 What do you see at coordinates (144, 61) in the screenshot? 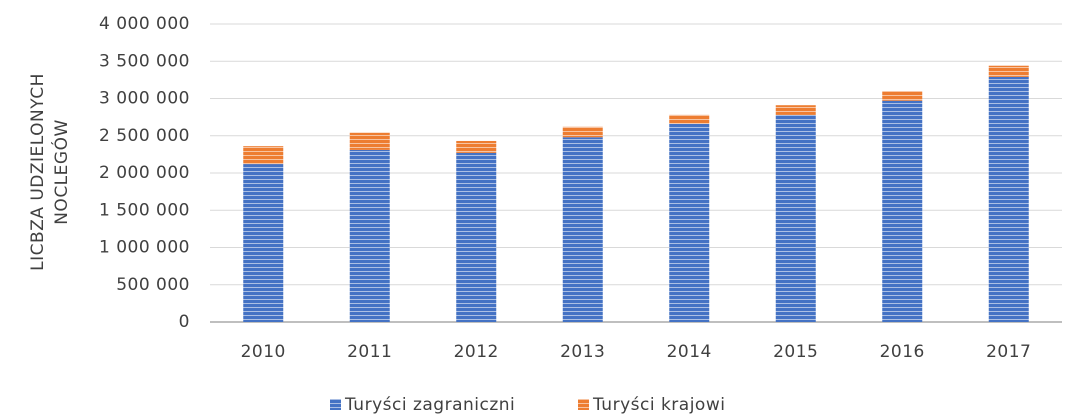
I see `y-tick-label: 3 500 000` at bounding box center [144, 61].